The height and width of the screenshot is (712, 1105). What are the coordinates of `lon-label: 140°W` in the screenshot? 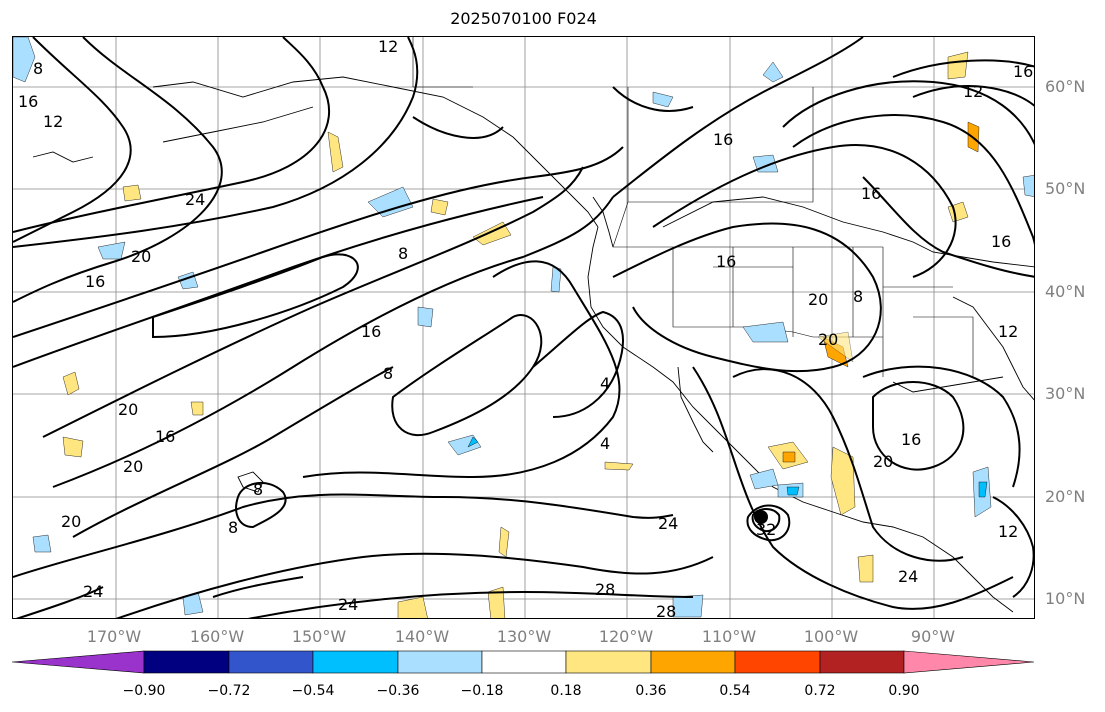 It's located at (422, 636).